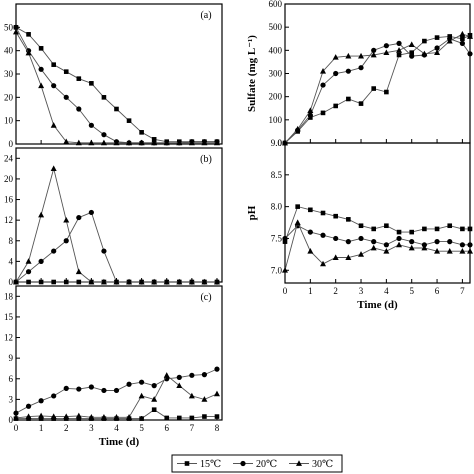 Image resolution: width=474 pixels, height=474 pixels. Describe the element at coordinates (11, 399) in the screenshot. I see `y-tick-label: 3` at that location.